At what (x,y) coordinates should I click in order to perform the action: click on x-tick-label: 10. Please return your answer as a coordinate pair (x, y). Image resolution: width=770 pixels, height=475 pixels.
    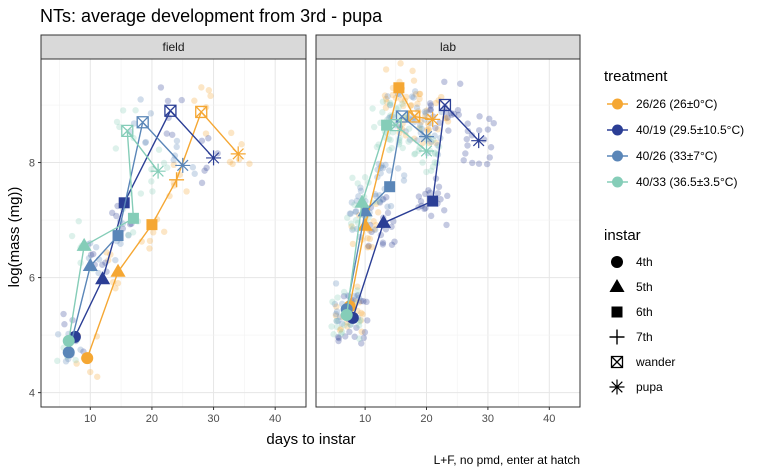
    Looking at the image, I should click on (365, 419).